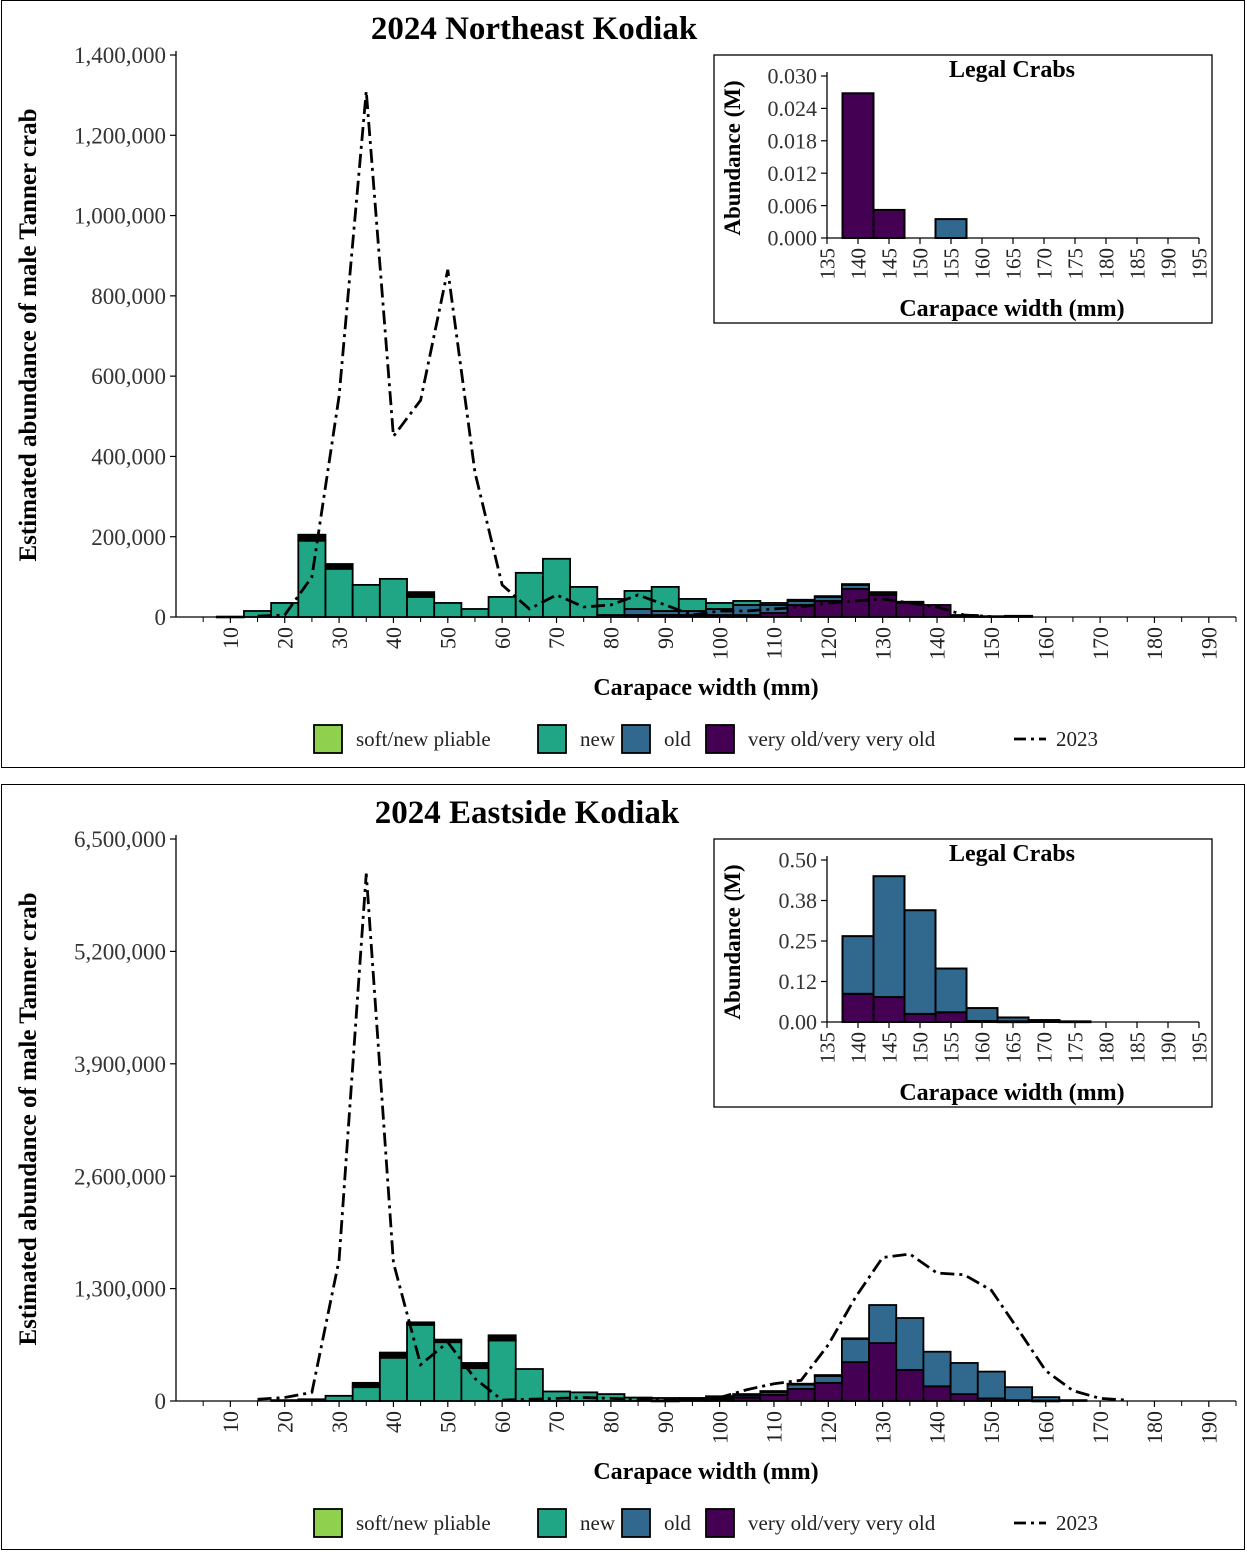 Image resolution: width=1247 pixels, height=1556 pixels. I want to click on inset-y-axis-label: Abundance (M), so click(732, 157).